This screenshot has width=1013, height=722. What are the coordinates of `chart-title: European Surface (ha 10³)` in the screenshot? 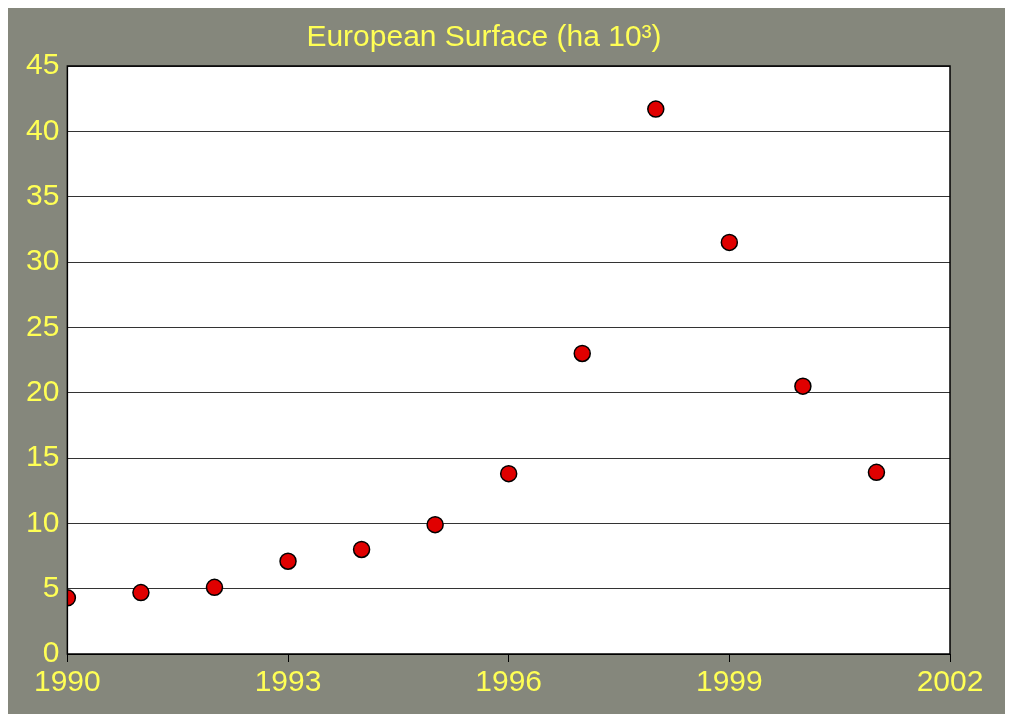 It's located at (484, 36).